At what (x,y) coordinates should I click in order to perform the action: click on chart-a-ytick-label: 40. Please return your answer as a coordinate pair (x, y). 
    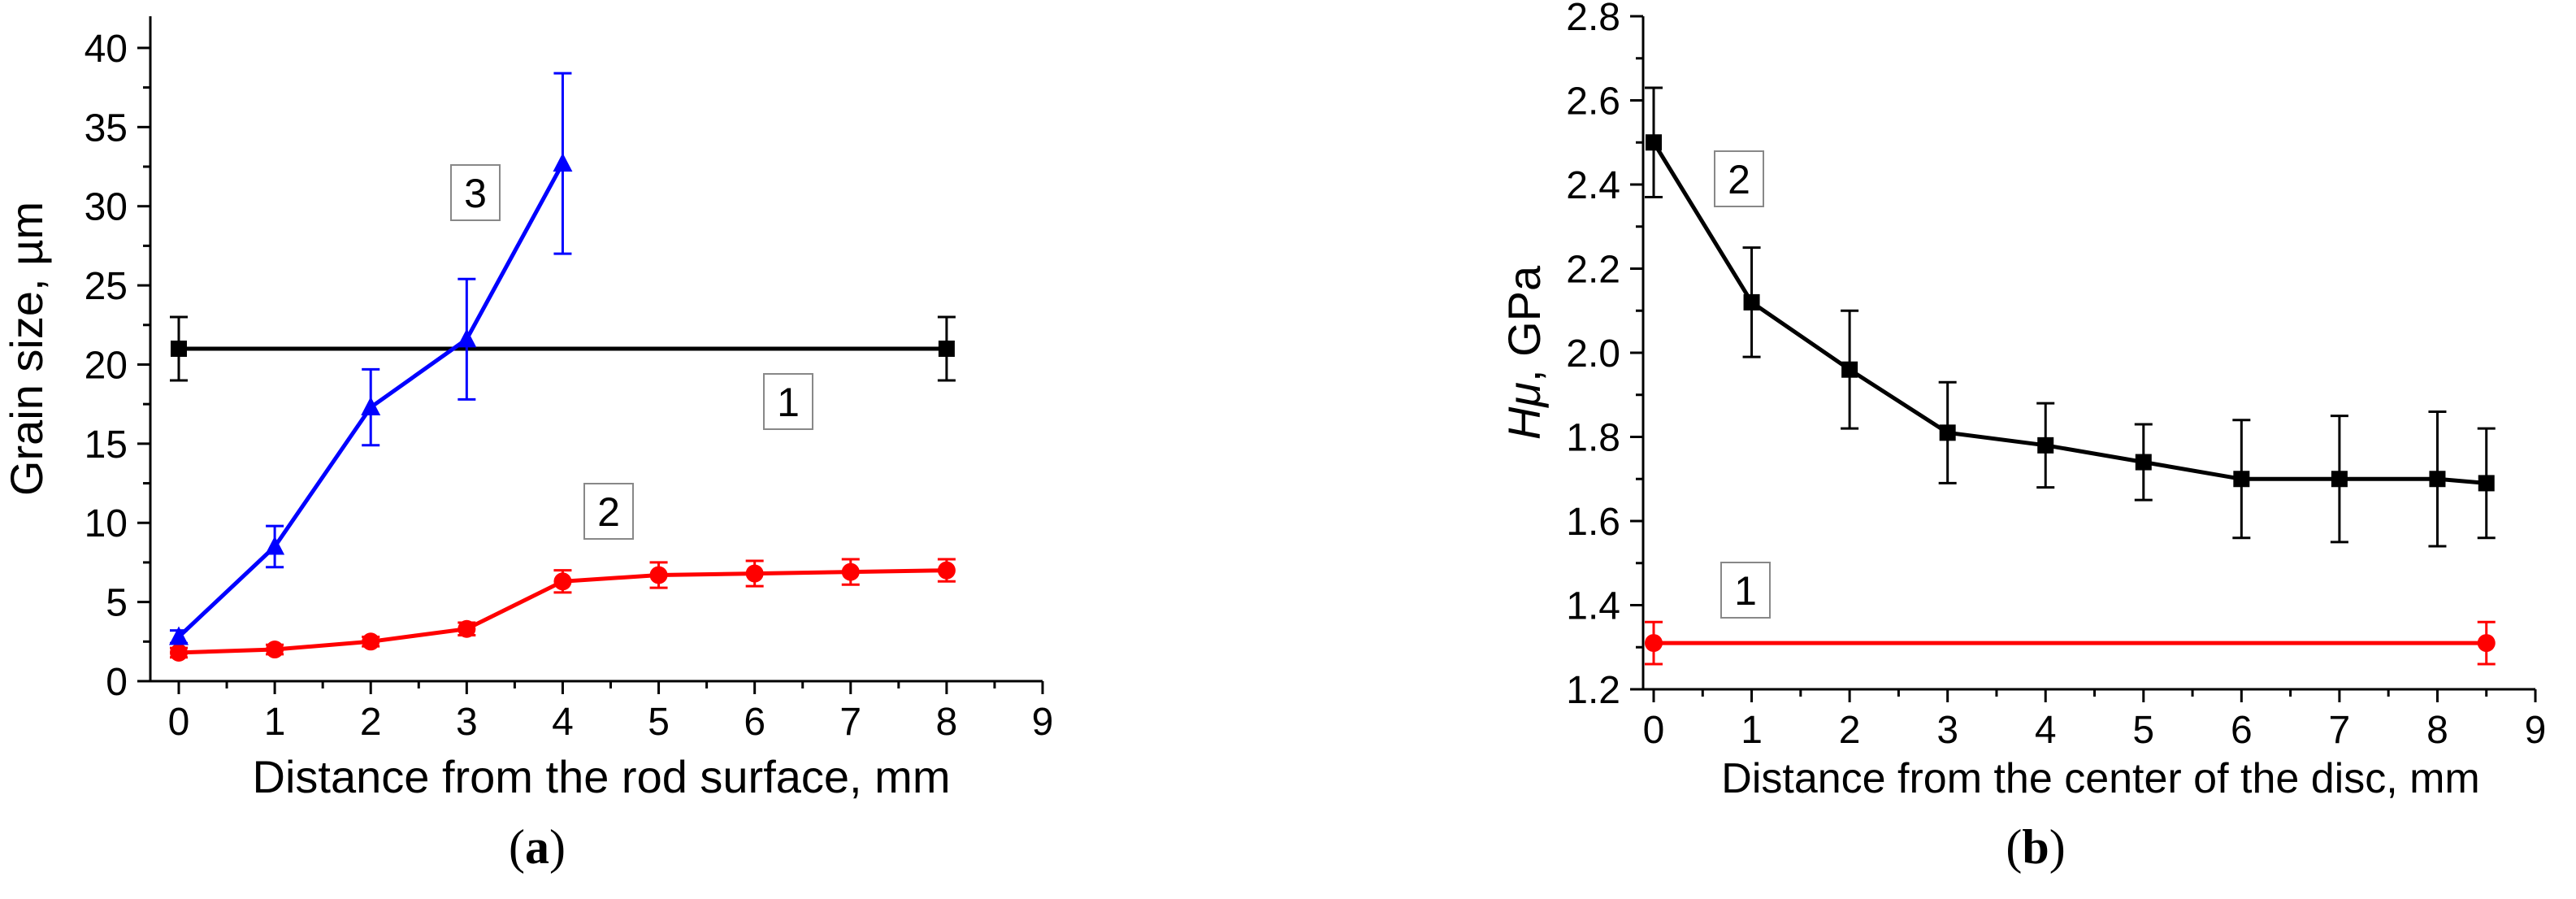
    Looking at the image, I should click on (106, 50).